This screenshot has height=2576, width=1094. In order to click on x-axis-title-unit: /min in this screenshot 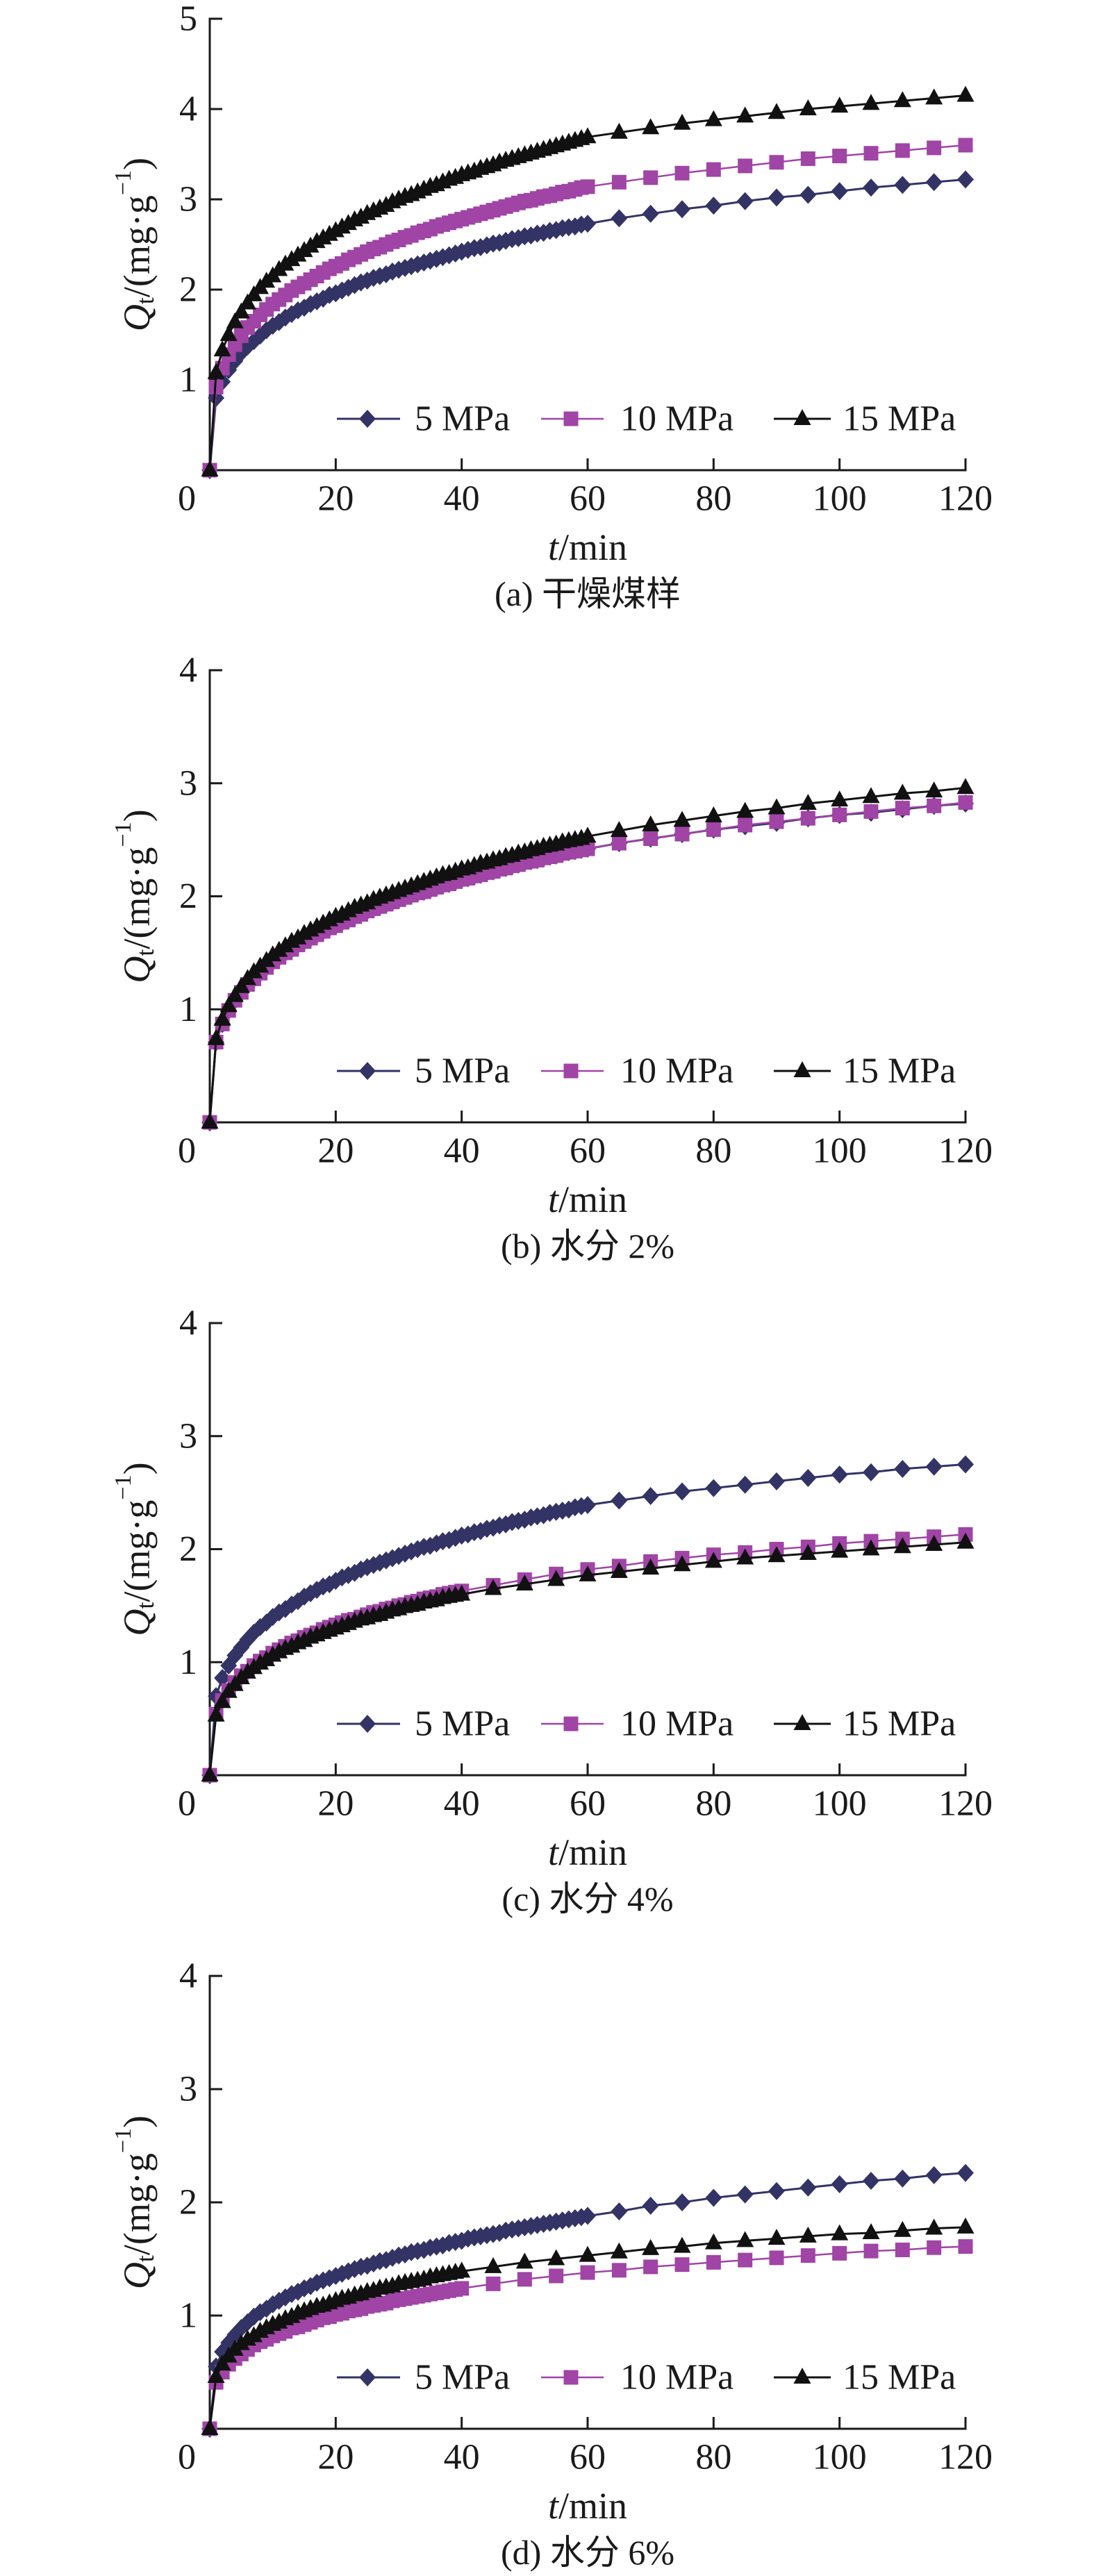, I will do `click(592, 547)`.